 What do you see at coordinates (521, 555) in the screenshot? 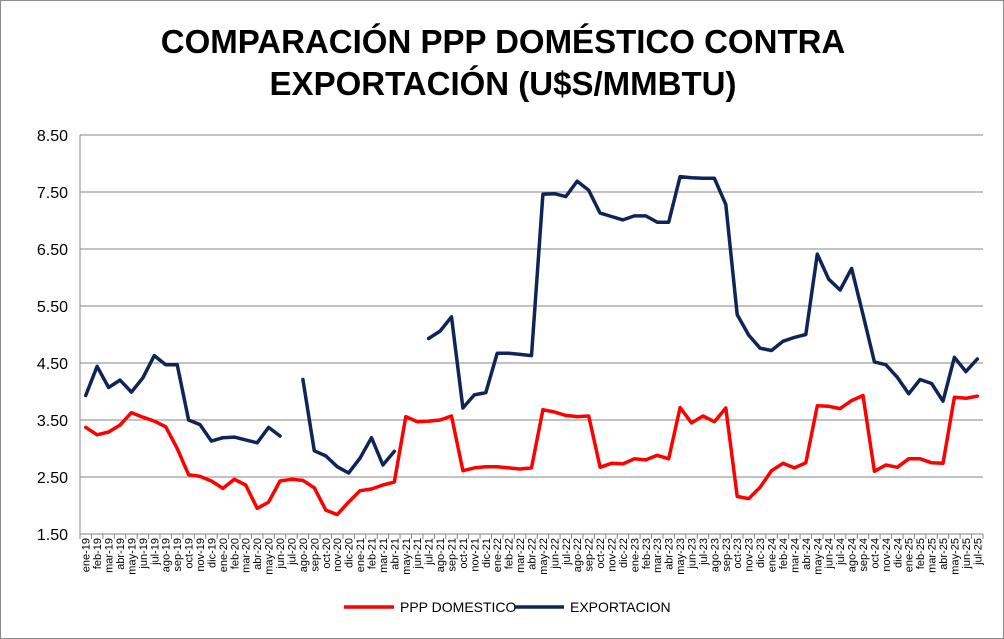
I see `x-tick-label: mar-22` at bounding box center [521, 555].